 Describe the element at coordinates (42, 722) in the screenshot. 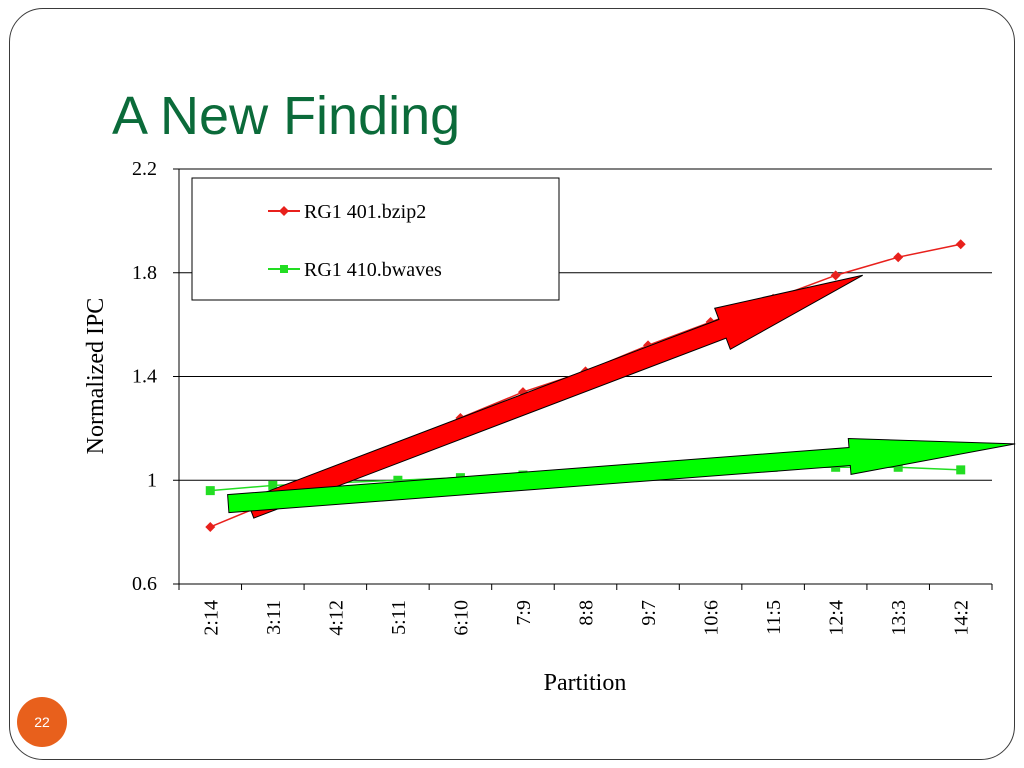

I see `page-number-badge: 22` at that location.